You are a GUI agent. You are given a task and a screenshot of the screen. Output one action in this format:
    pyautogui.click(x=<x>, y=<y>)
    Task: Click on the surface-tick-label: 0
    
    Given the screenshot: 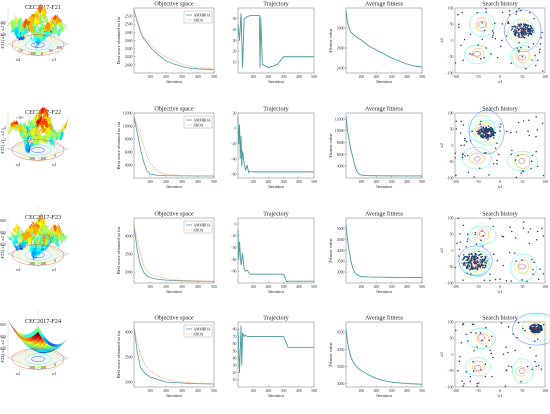 What is the action you would take?
    pyautogui.click(x=55, y=365)
    